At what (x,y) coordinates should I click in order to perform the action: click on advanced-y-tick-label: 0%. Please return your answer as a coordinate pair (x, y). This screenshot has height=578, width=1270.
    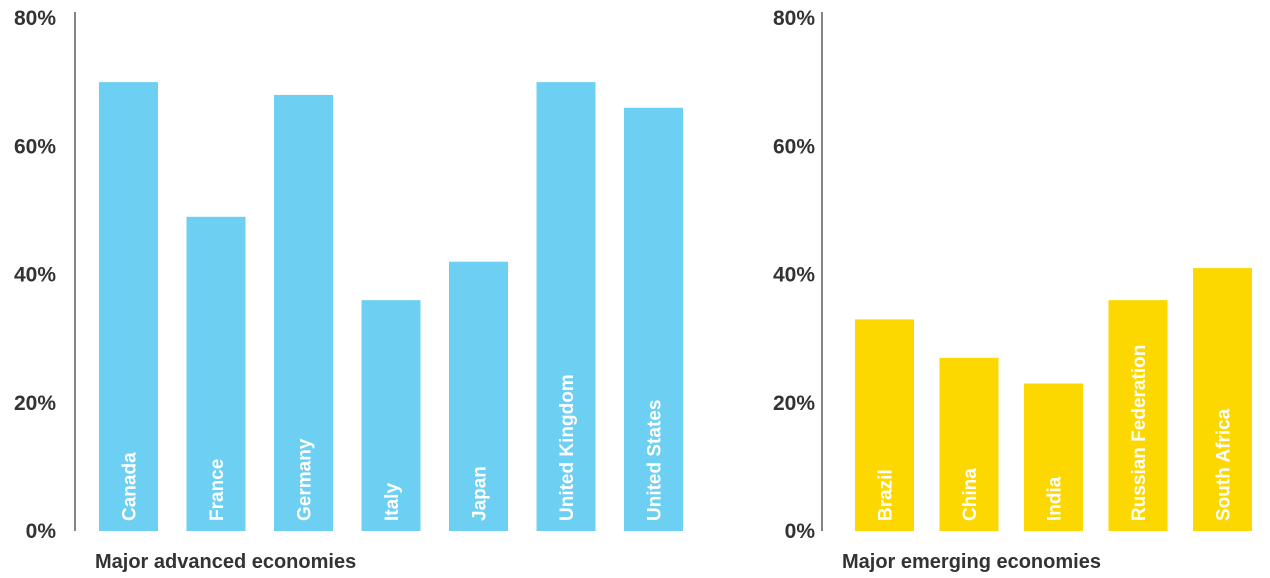
    Looking at the image, I should click on (41, 531).